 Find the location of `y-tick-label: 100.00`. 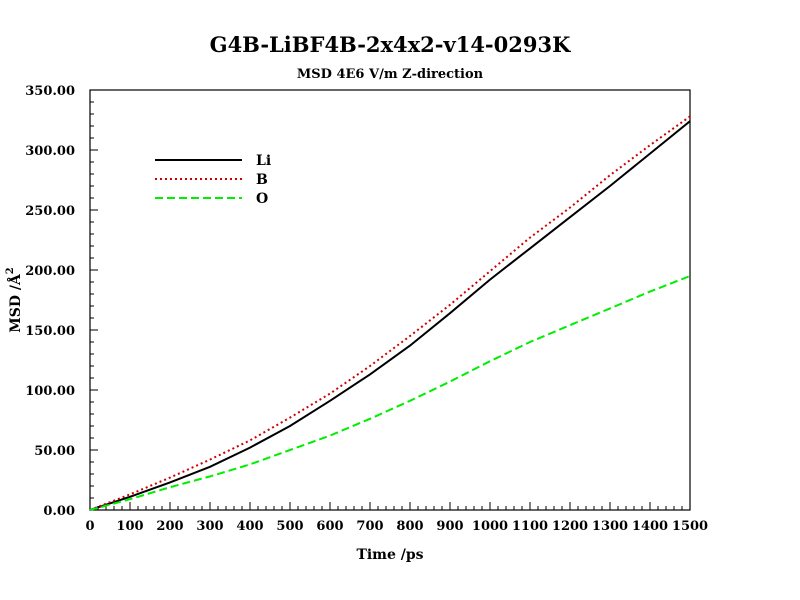

y-tick-label: 100.00 is located at coordinates (50, 391).